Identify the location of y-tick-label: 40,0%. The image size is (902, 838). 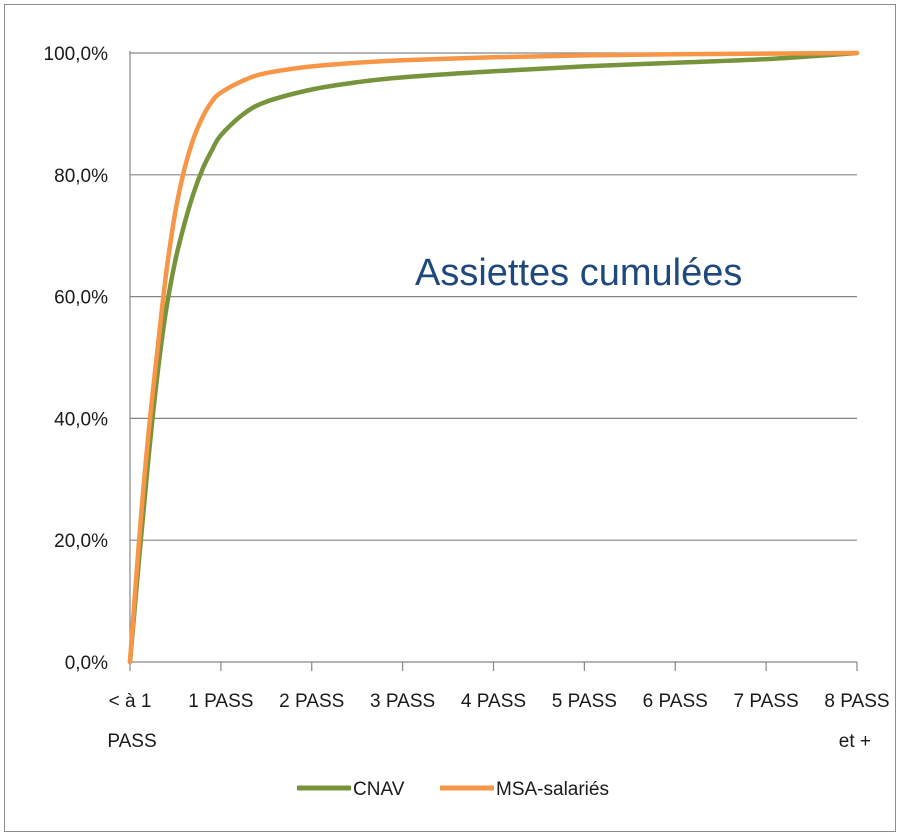
(81, 419).